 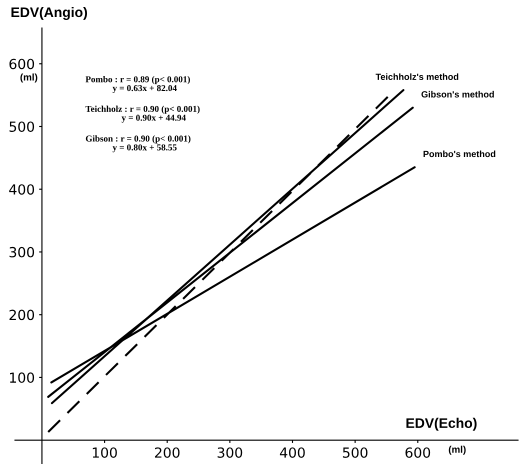 I want to click on x-tick-label: 600, so click(x=417, y=452).